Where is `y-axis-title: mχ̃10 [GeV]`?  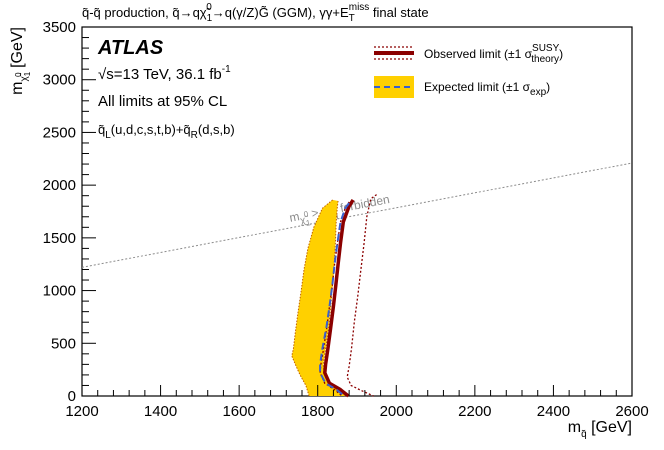 y-axis-title: mχ̃10 [GeV] is located at coordinates (20, 61).